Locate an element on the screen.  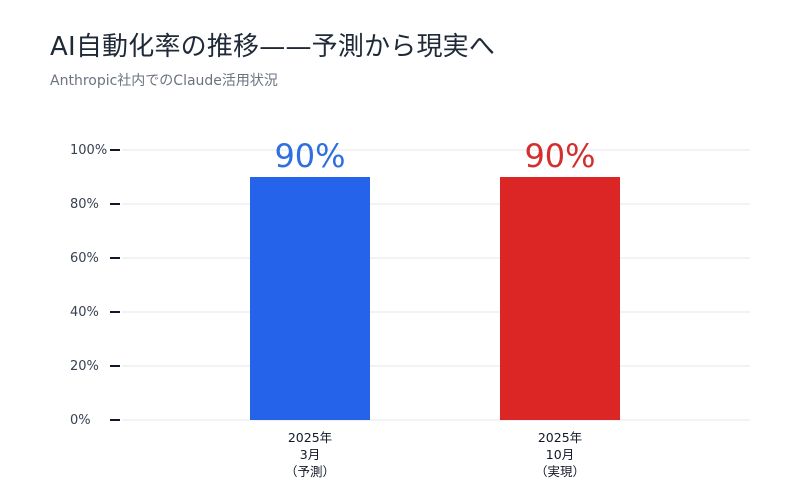
y-tick-label: 100% is located at coordinates (88, 150).